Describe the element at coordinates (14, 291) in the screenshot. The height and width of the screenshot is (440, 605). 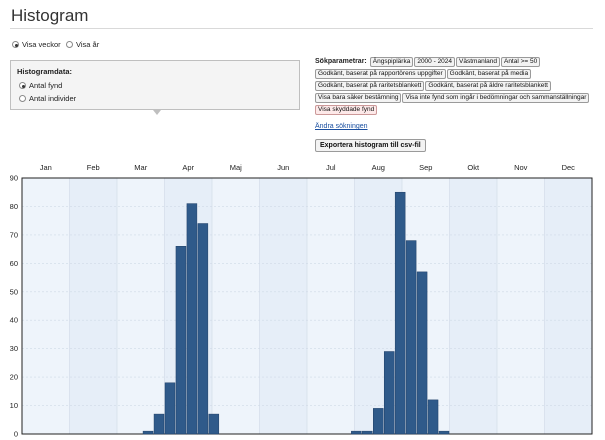
I see `y-tick-label: 50` at that location.